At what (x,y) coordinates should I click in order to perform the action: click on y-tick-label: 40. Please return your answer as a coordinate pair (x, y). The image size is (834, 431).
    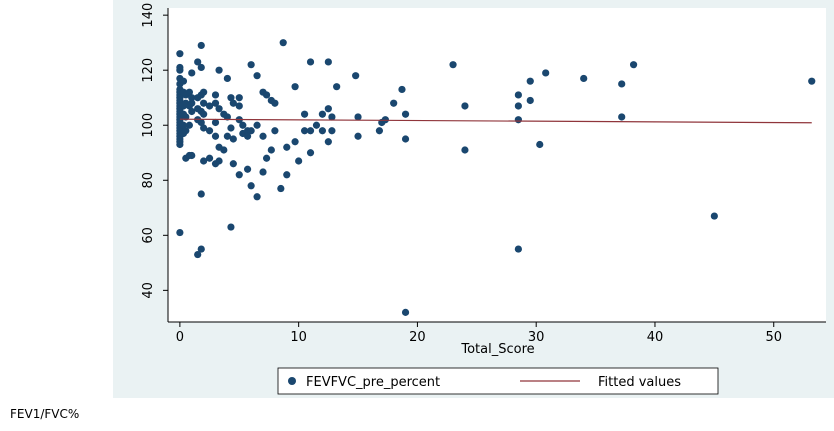
    Looking at the image, I should click on (148, 290).